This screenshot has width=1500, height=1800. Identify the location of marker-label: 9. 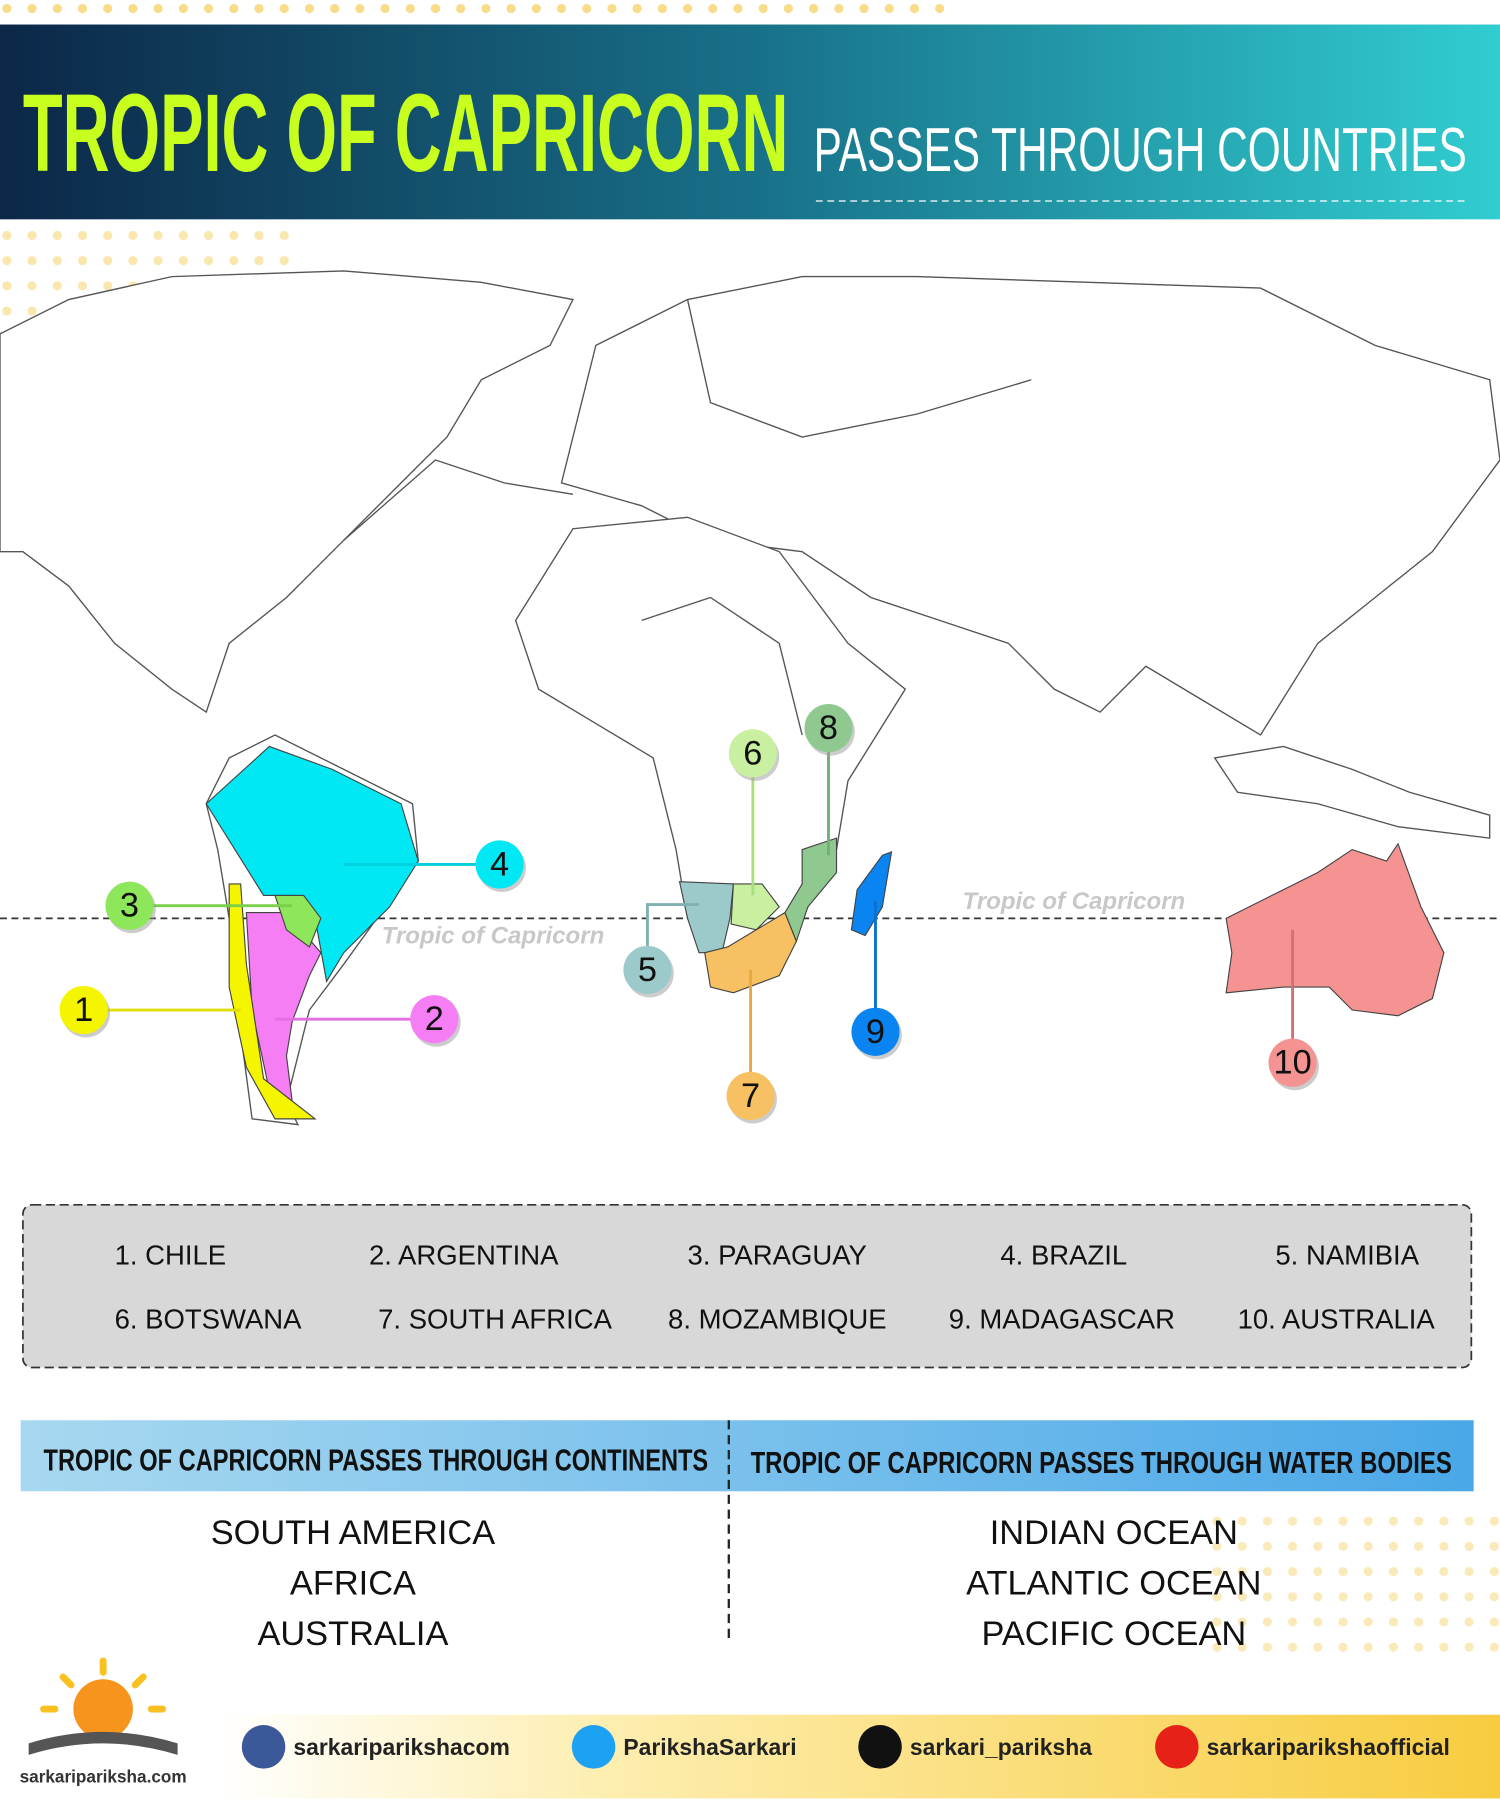
(875, 1032).